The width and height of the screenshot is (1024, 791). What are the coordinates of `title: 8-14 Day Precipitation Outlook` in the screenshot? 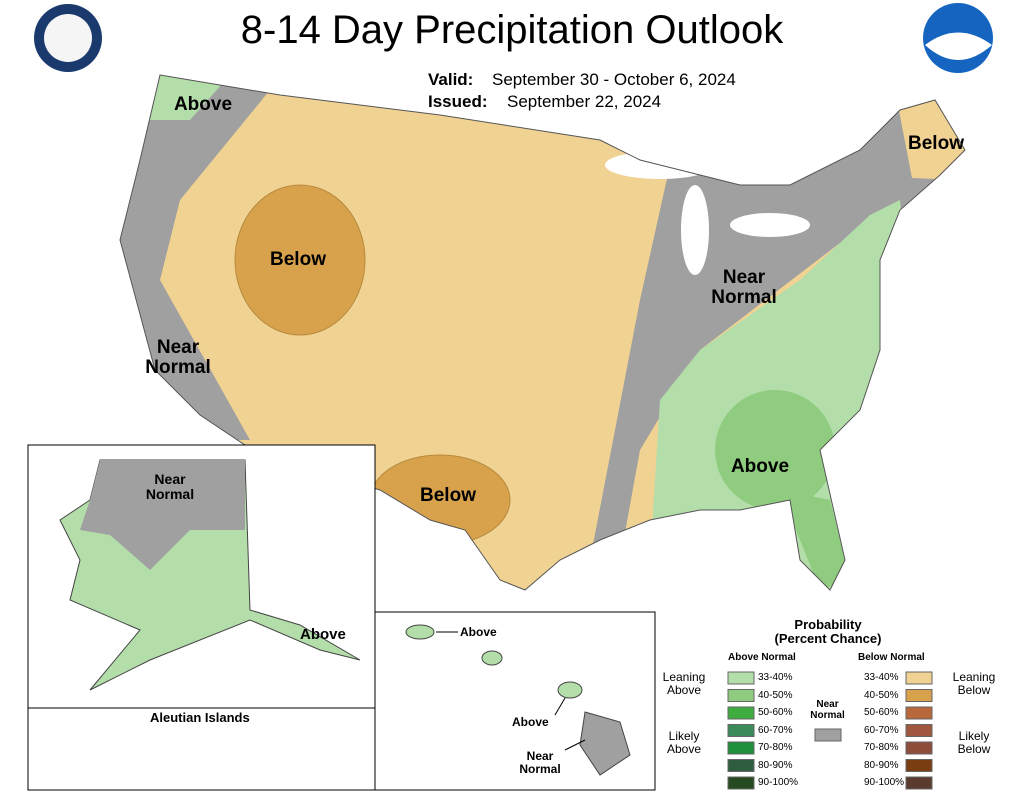 It's located at (512, 30).